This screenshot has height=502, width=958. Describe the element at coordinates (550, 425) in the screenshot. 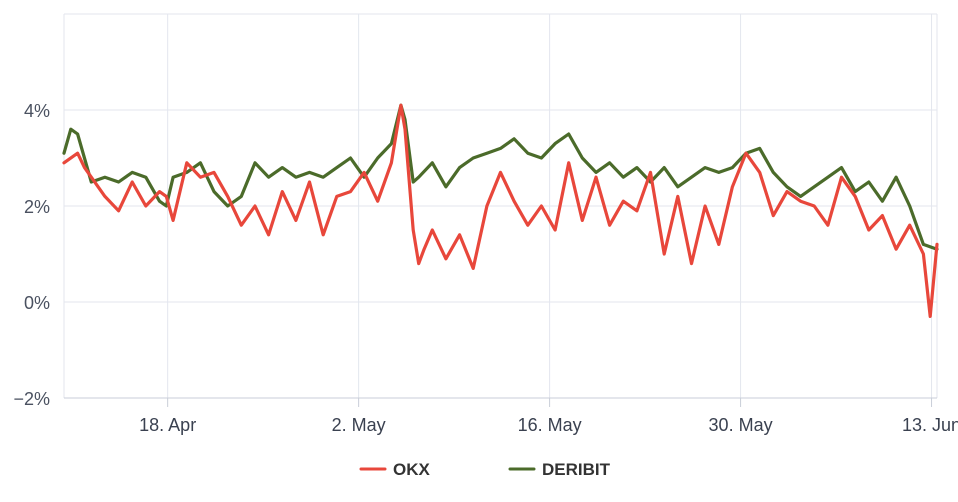

I see `x-tick-label: 16. May` at that location.